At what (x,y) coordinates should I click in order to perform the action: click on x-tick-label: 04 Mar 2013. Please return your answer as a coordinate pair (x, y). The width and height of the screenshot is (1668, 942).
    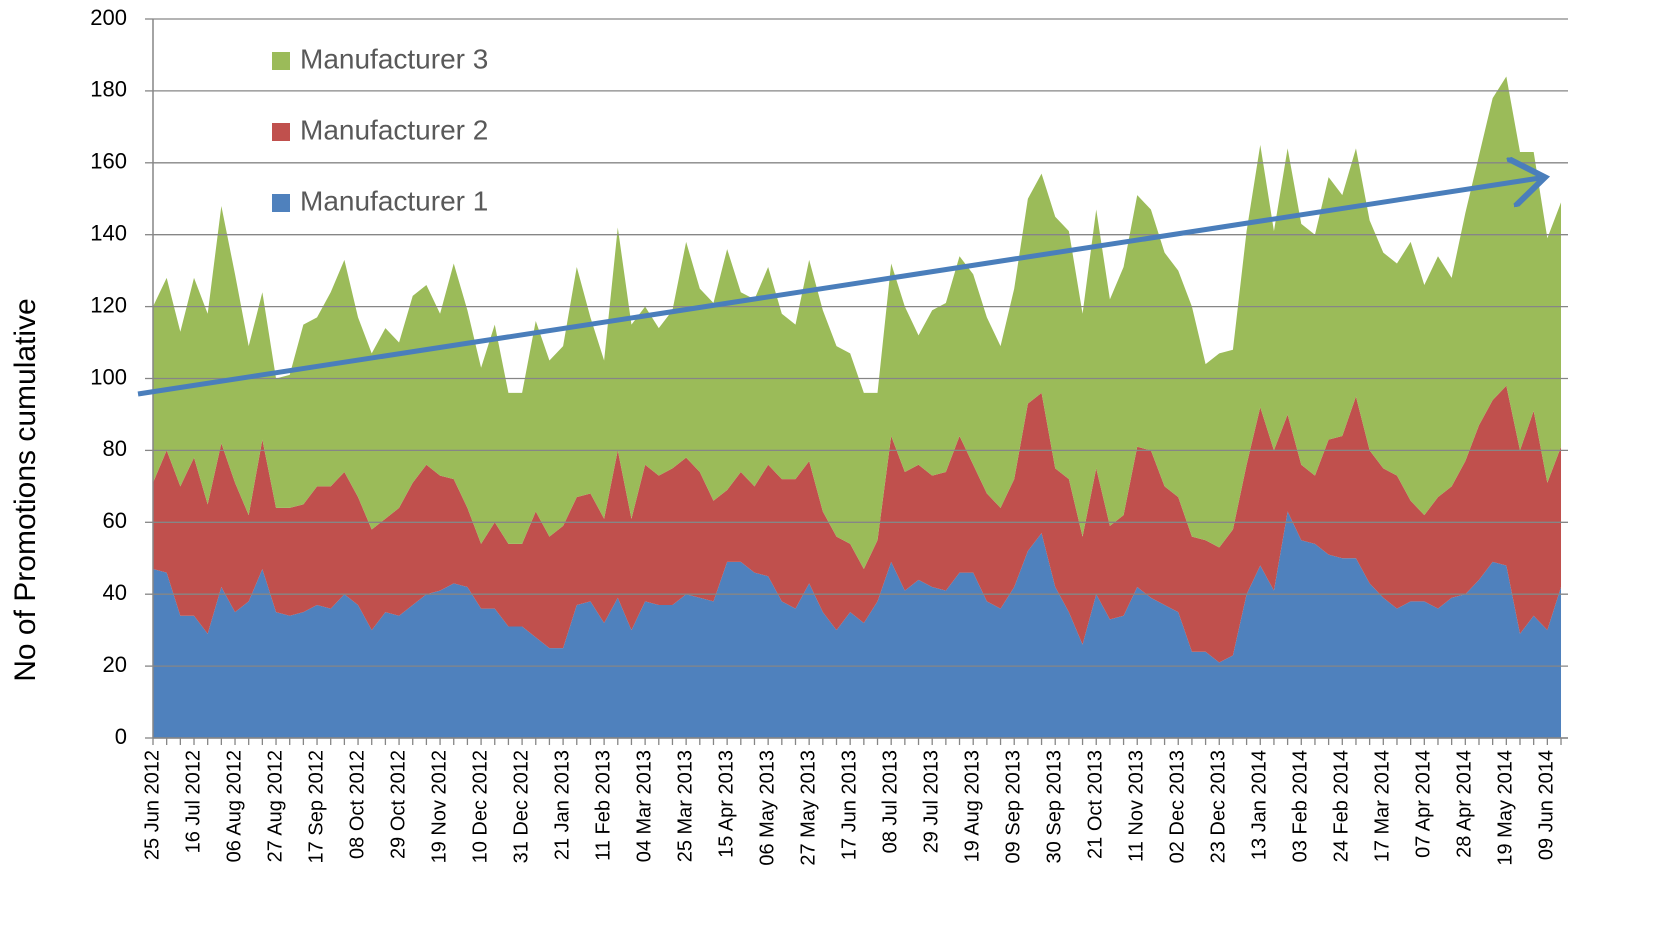
    Looking at the image, I should click on (644, 806).